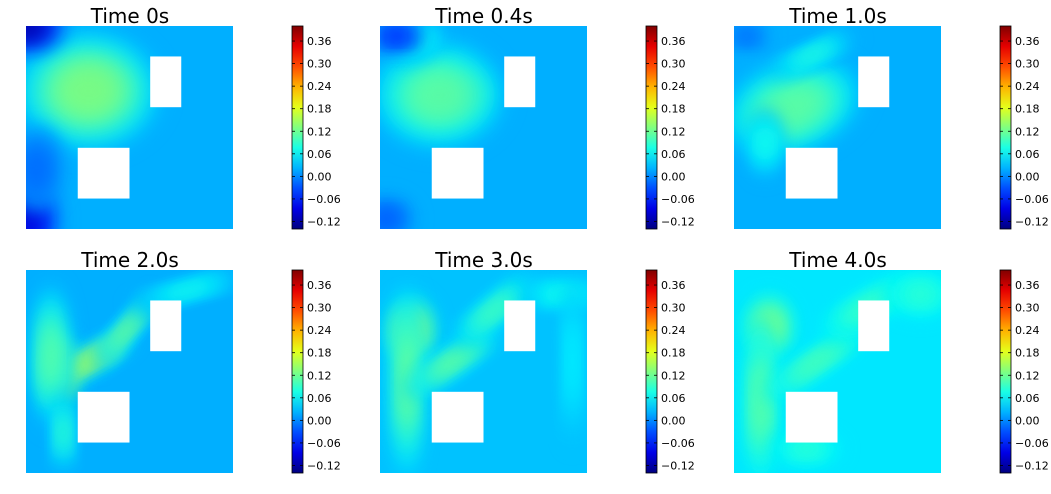 This screenshot has height=494, width=1051. Describe the element at coordinates (484, 16) in the screenshot. I see `panel-title: Time 0.4s` at that location.